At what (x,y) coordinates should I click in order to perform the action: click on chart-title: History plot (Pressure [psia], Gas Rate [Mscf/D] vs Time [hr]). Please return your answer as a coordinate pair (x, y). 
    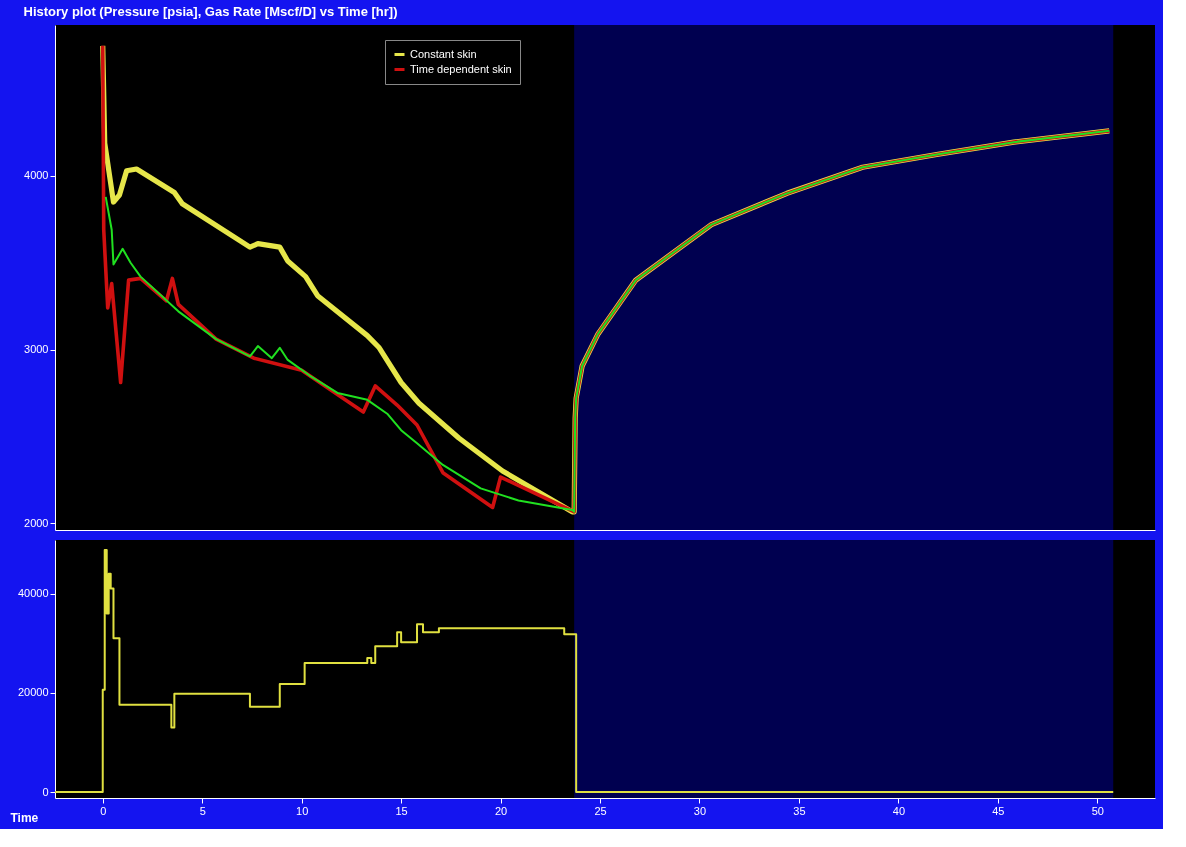
    Looking at the image, I should click on (210, 11).